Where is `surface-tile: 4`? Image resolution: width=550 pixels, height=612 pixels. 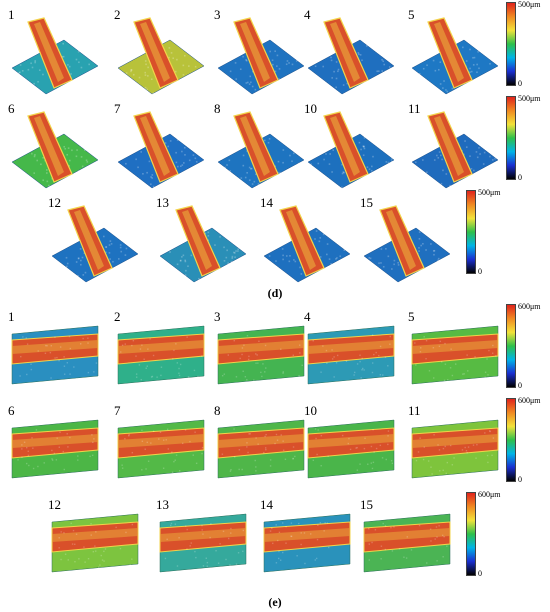 surface-tile: 4 is located at coordinates (350, 355).